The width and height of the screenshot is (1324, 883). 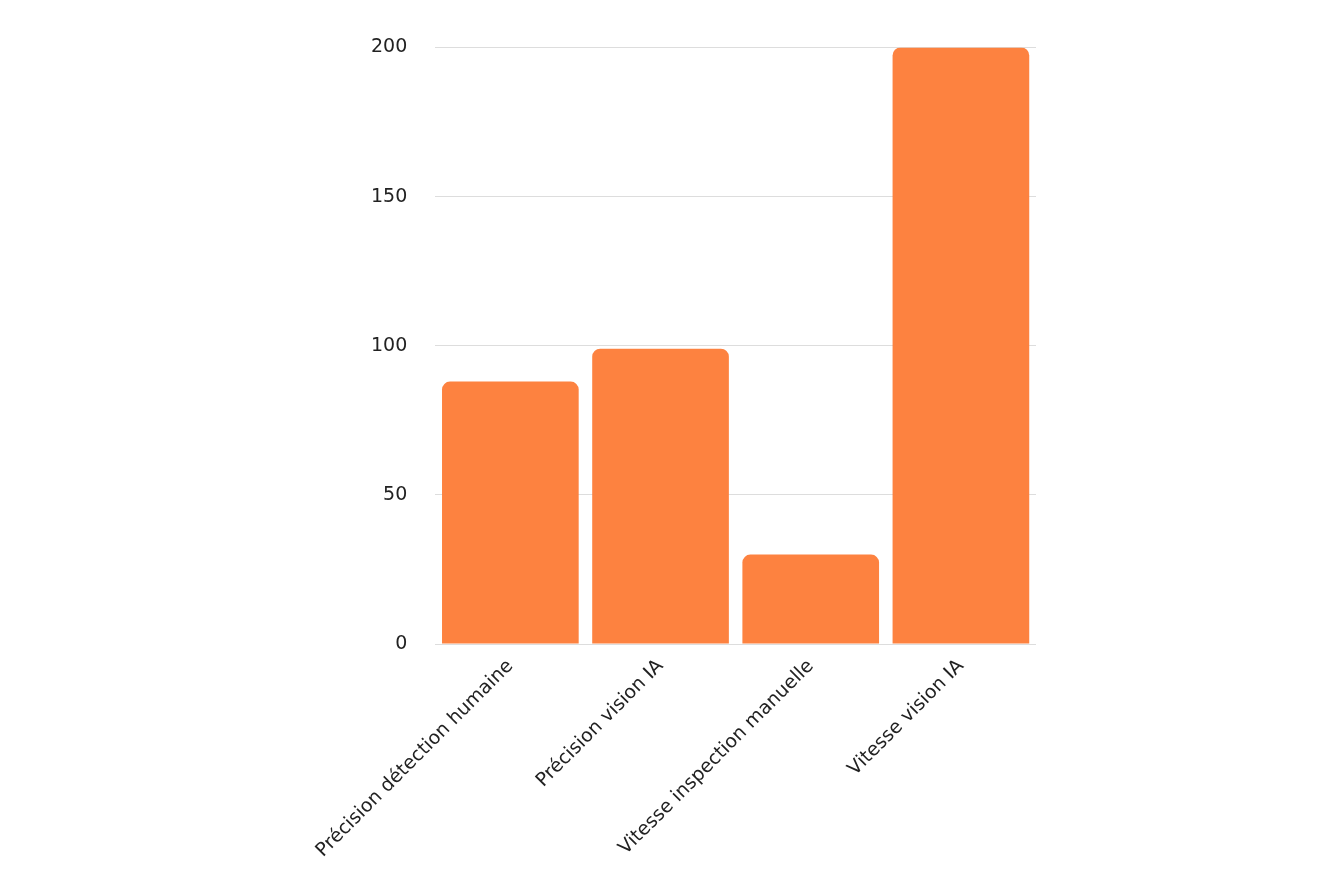 I want to click on y-tick-label: 200, so click(x=389, y=45).